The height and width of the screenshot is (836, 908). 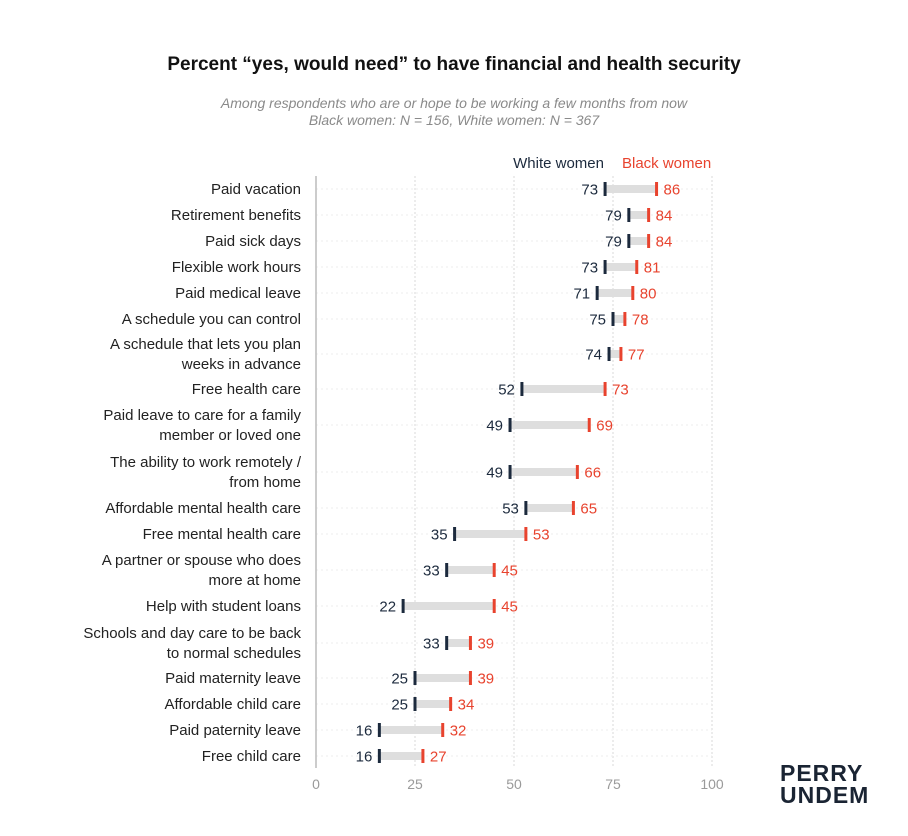 What do you see at coordinates (236, 215) in the screenshot?
I see `category-label: Retirement benefits` at bounding box center [236, 215].